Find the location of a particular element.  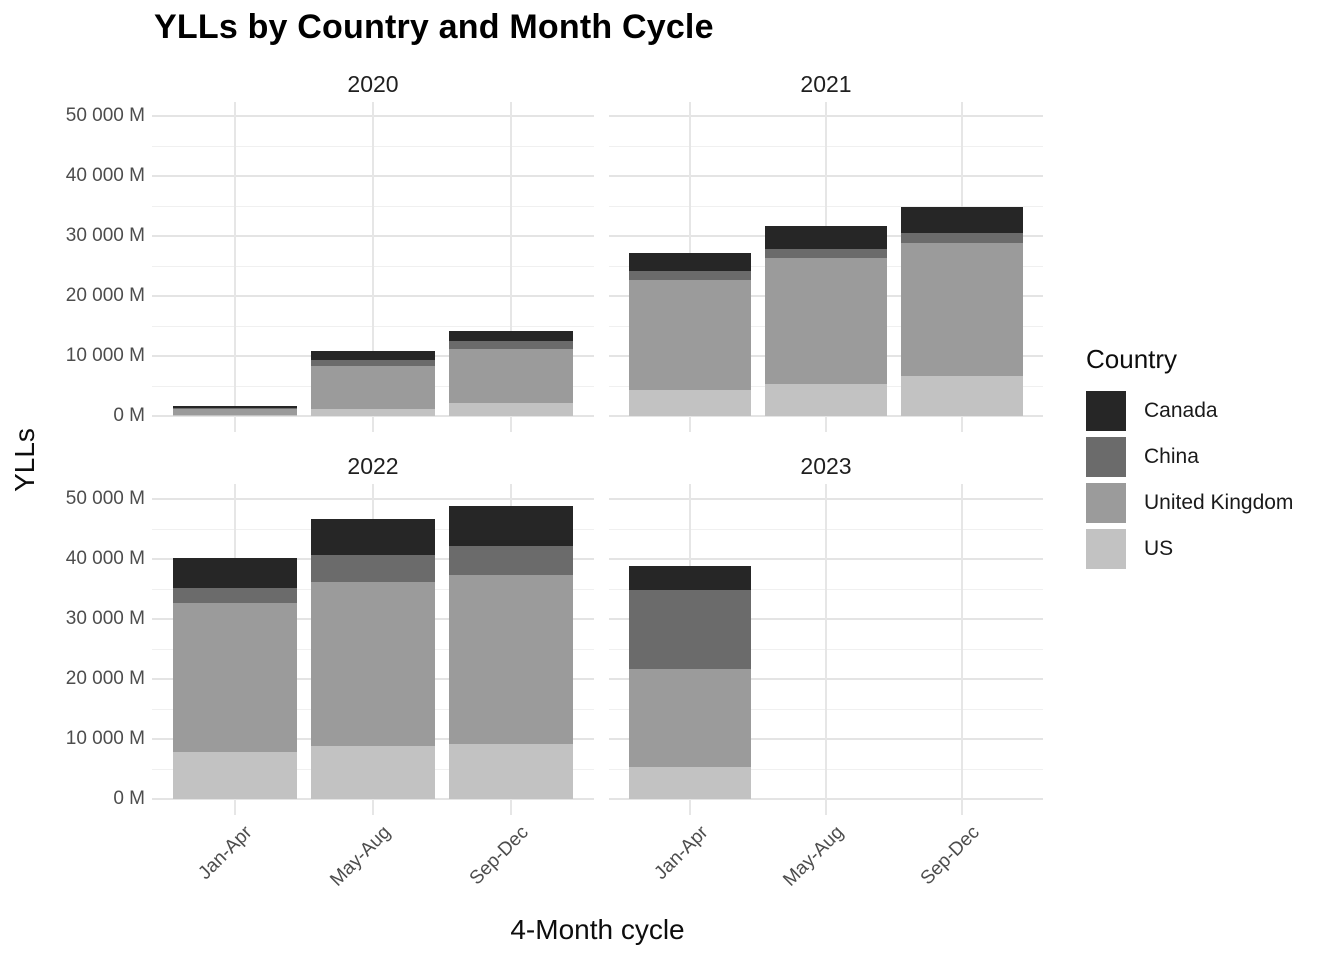

bar-2020-Jan-Apr is located at coordinates (235, 410).